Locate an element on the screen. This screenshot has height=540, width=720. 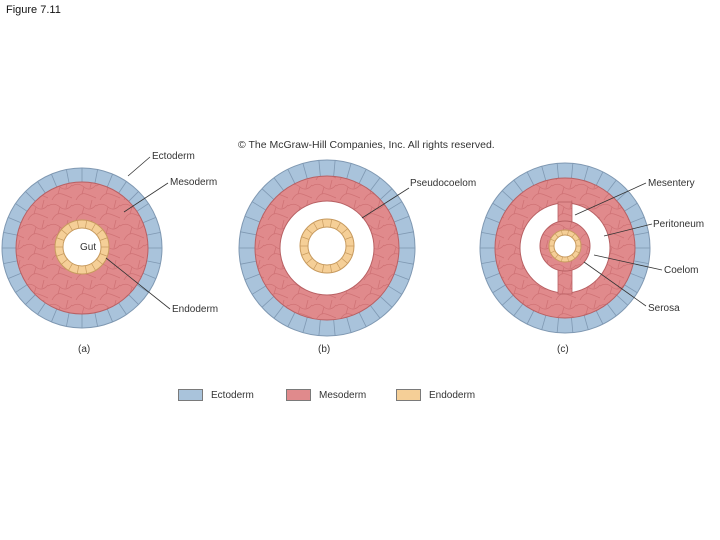
legend-swatch-mesoderm is located at coordinates (298, 395).